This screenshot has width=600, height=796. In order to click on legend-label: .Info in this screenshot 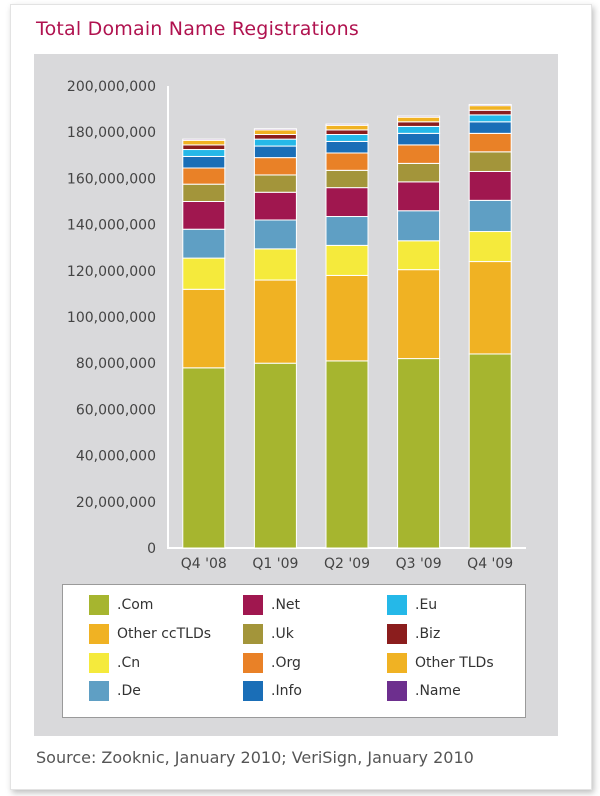, I will do `click(286, 691)`.